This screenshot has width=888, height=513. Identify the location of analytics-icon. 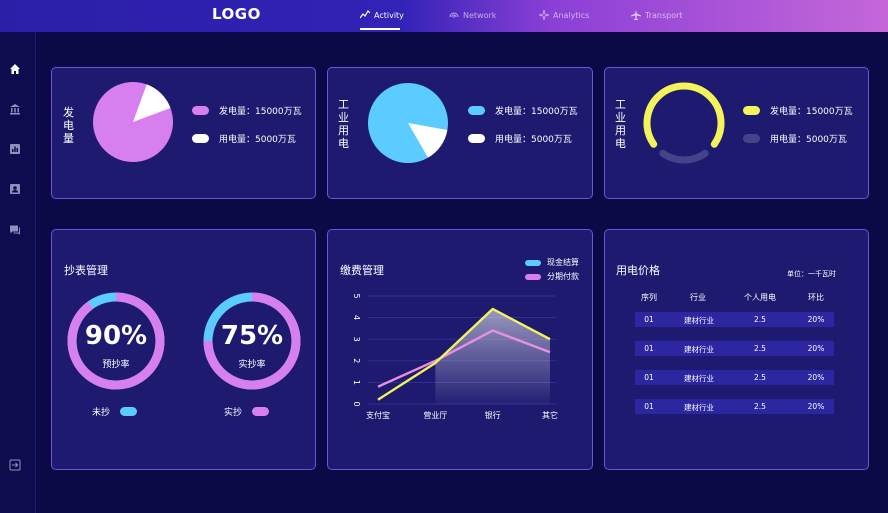
(544, 15).